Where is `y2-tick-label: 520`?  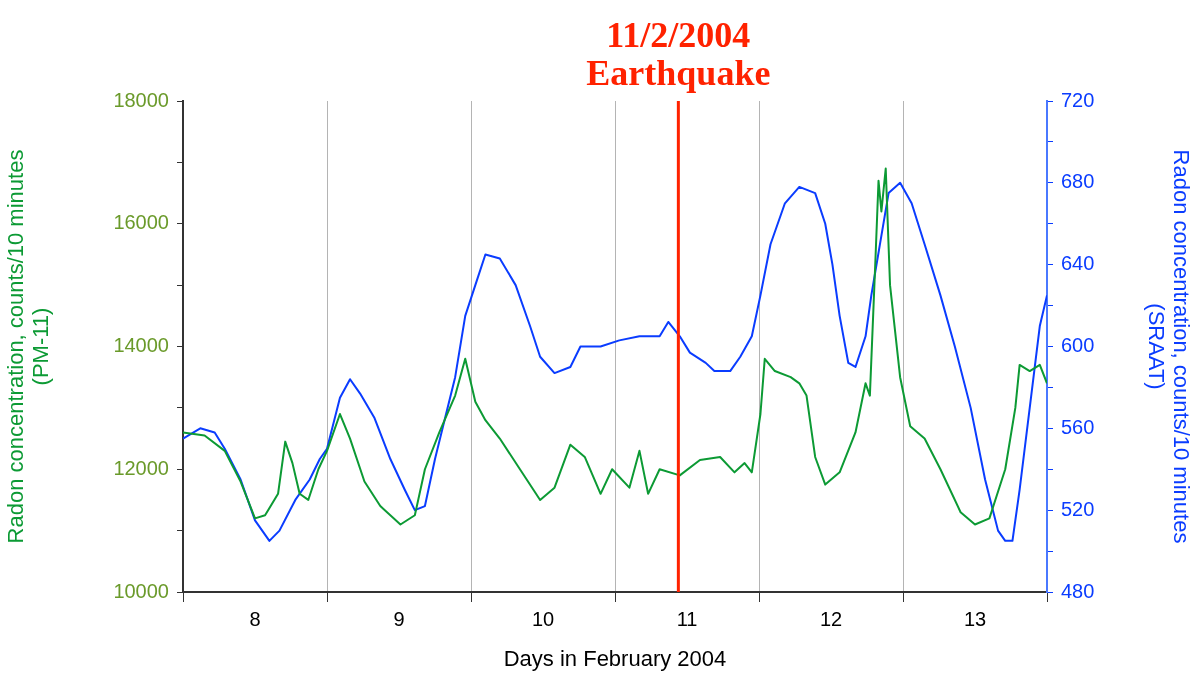 y2-tick-label: 520 is located at coordinates (1078, 508).